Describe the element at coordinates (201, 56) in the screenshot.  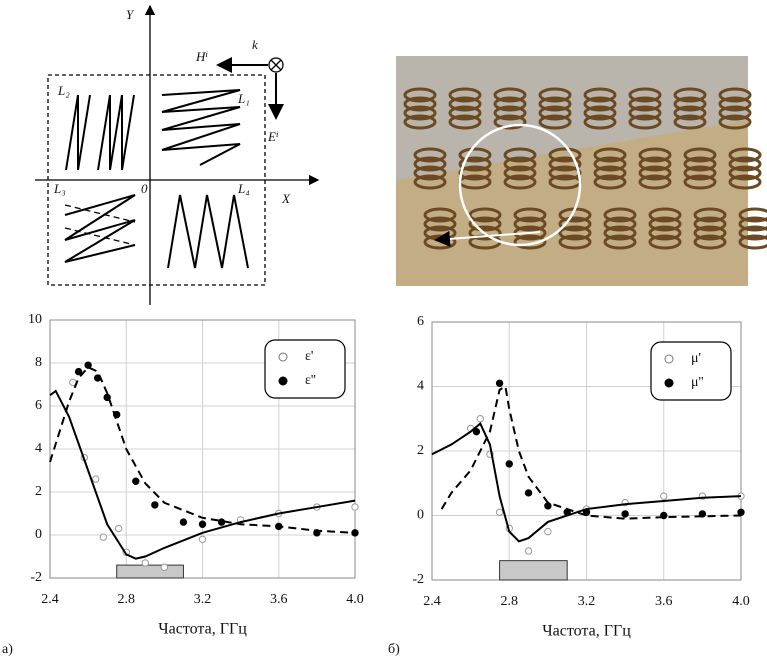
I see `label: Hⁱ` at that location.